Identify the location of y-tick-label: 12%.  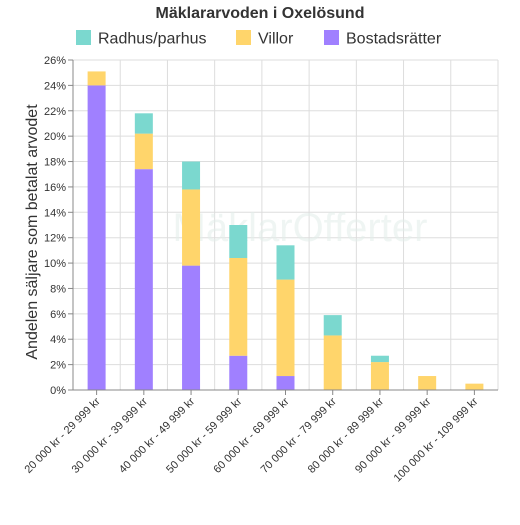
(55, 239).